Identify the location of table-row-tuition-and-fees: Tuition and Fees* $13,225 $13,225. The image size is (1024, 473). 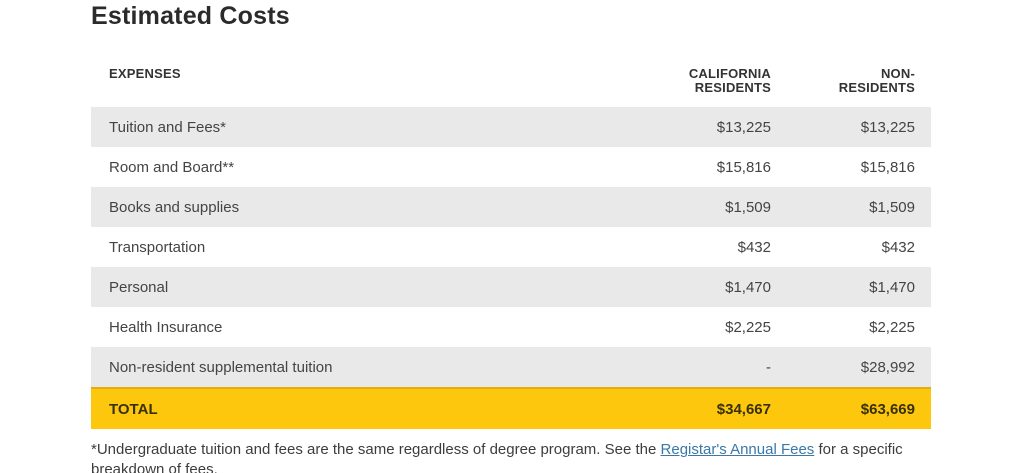
(511, 127).